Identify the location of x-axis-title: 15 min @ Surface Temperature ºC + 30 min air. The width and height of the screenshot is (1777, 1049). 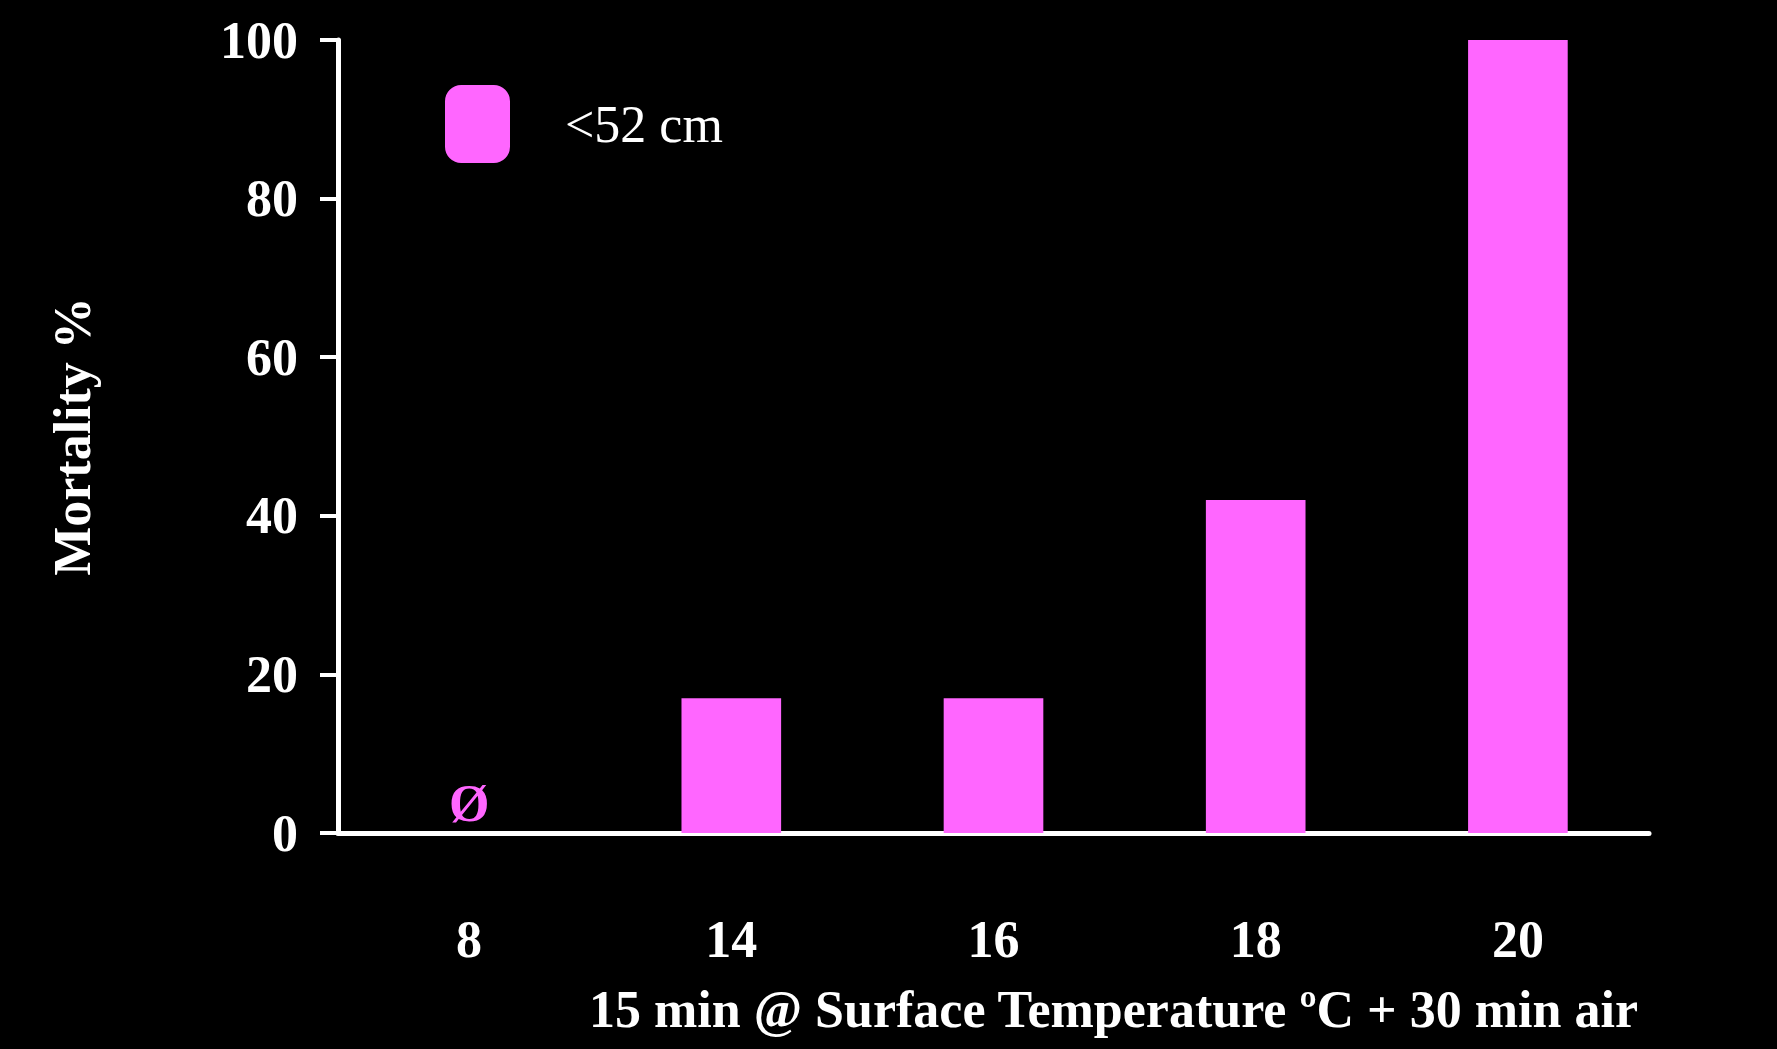
(1113, 1009).